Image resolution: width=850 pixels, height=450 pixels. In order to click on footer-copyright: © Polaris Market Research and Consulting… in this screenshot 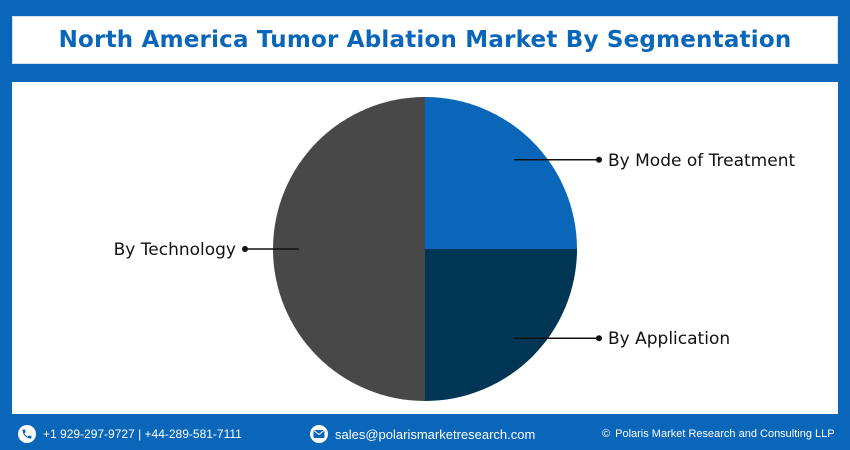, I will do `click(718, 434)`.